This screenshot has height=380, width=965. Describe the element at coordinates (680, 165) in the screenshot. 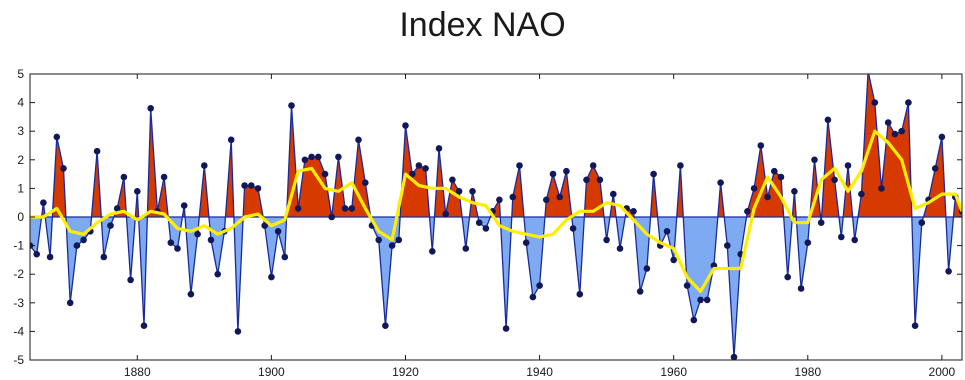

I see `index-point-1961` at that location.